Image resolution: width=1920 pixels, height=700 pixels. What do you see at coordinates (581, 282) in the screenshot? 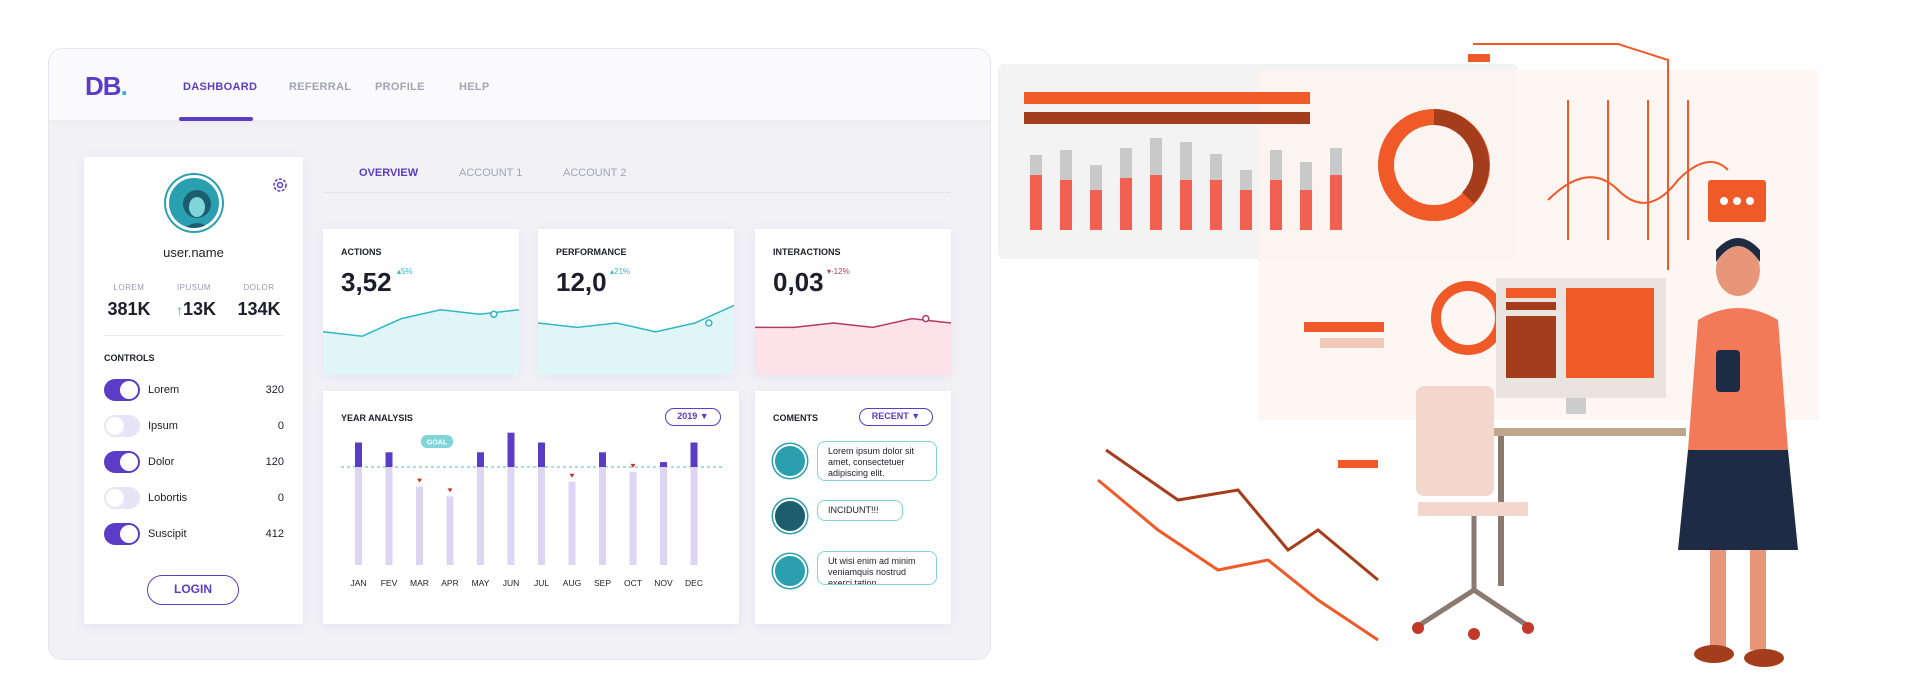
I see `kpi-value: 12,0` at bounding box center [581, 282].